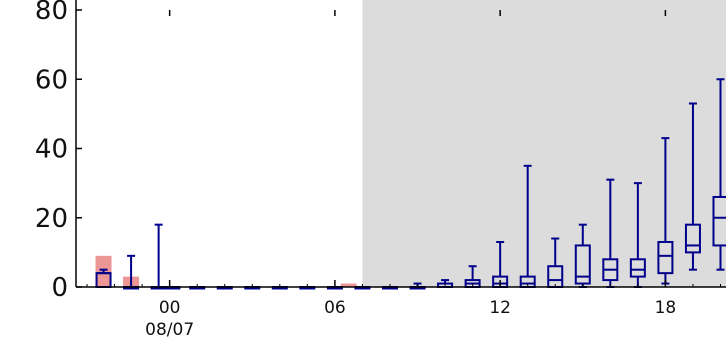  I want to click on x-tick-label-2: 12, so click(500, 308).